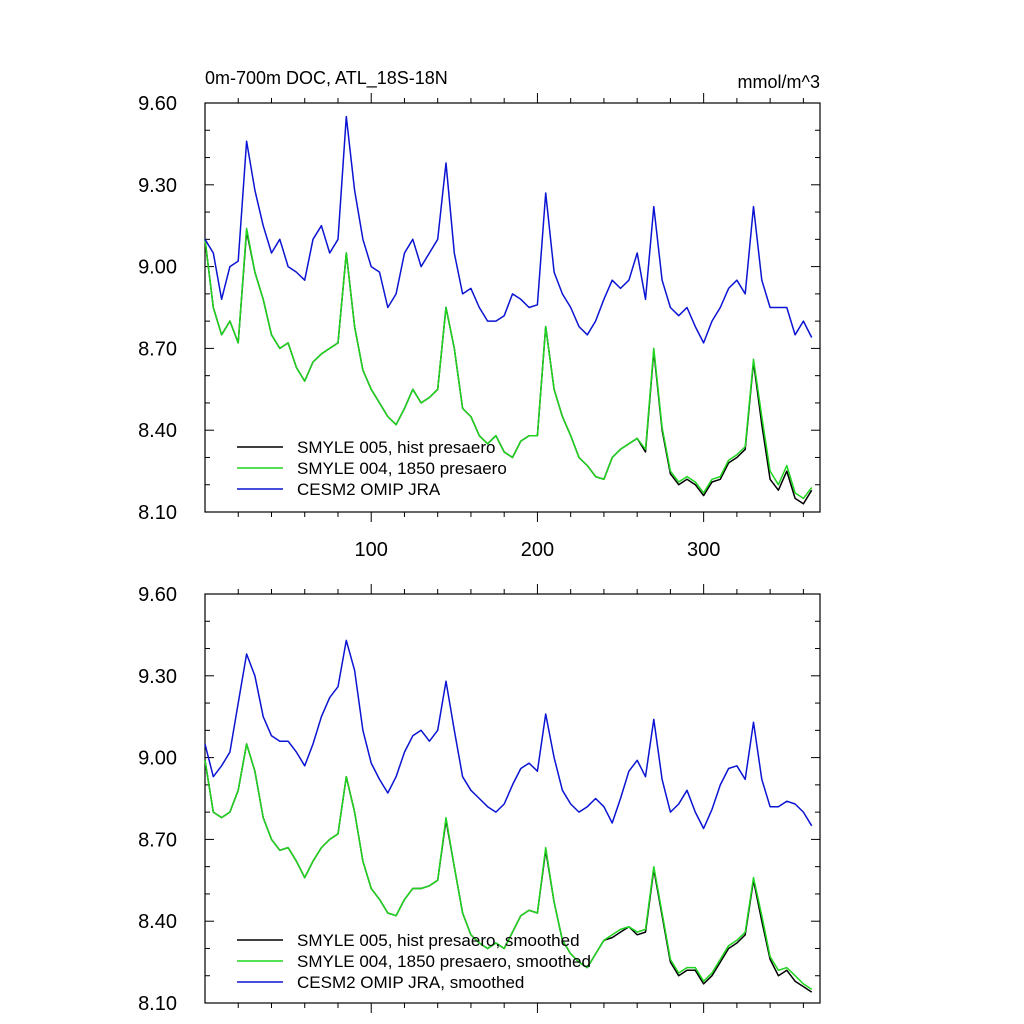 This screenshot has height=1024, width=1024. I want to click on legend-label: CESM2 OMIP JRA, smoothed, so click(410, 982).